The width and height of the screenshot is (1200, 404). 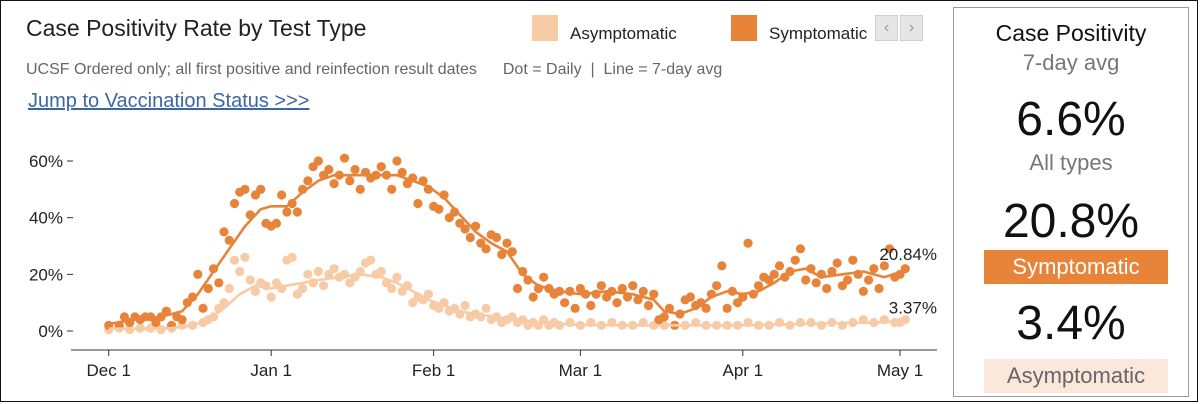 What do you see at coordinates (623, 33) in the screenshot?
I see `legend-label-asymptomatic: Asymptomatic` at bounding box center [623, 33].